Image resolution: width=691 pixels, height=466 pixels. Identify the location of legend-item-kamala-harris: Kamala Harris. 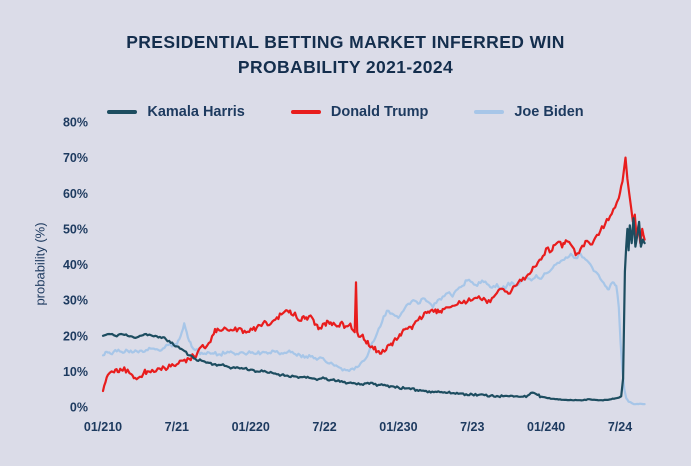
(176, 112).